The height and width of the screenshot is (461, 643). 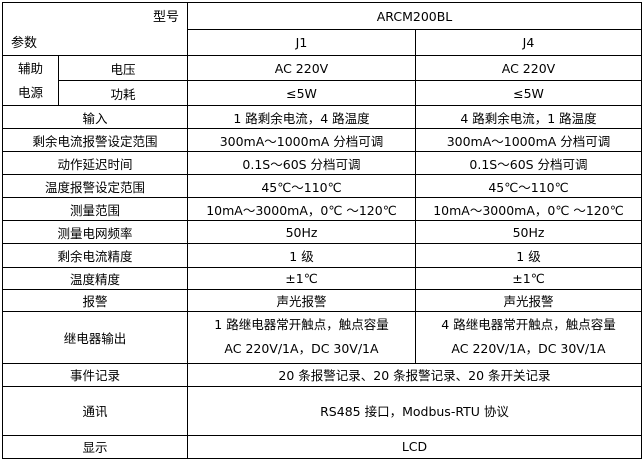 What do you see at coordinates (528, 255) in the screenshot?
I see `residual-current-accuracy-j4: 1 级` at bounding box center [528, 255].